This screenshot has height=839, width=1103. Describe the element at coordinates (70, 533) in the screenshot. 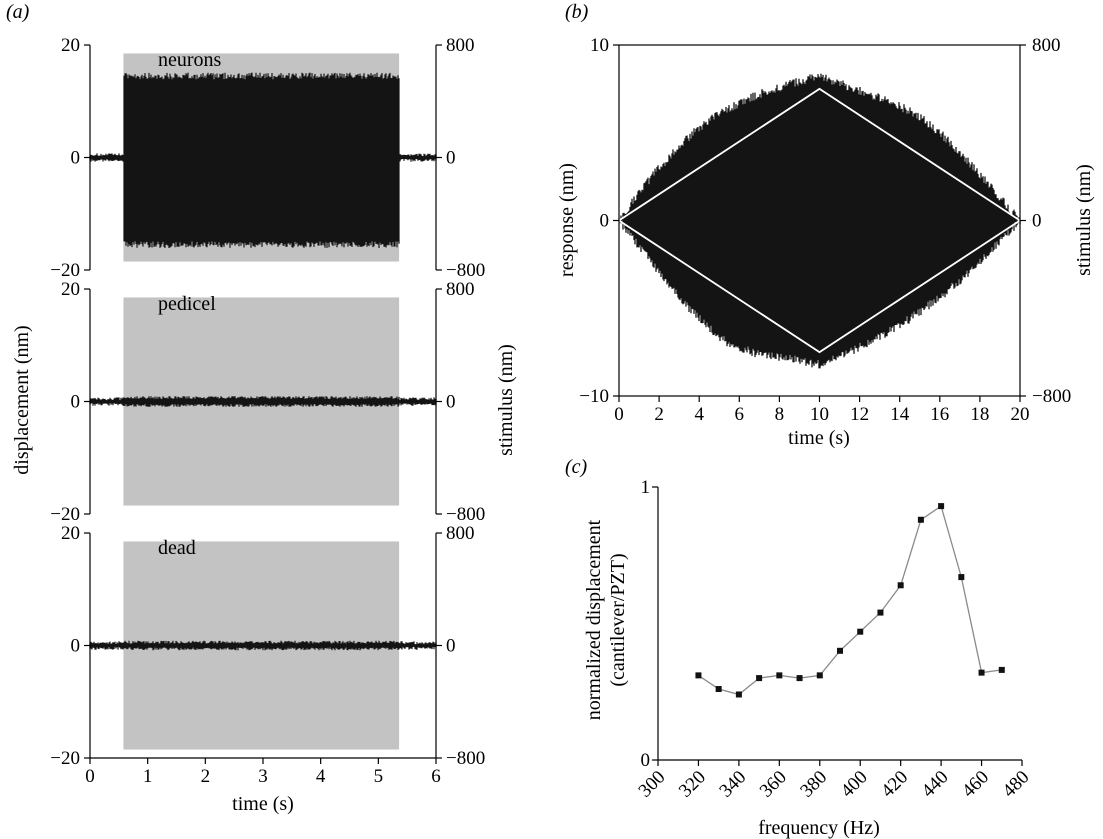

I see `left-tick-label-dead-0: 20` at that location.